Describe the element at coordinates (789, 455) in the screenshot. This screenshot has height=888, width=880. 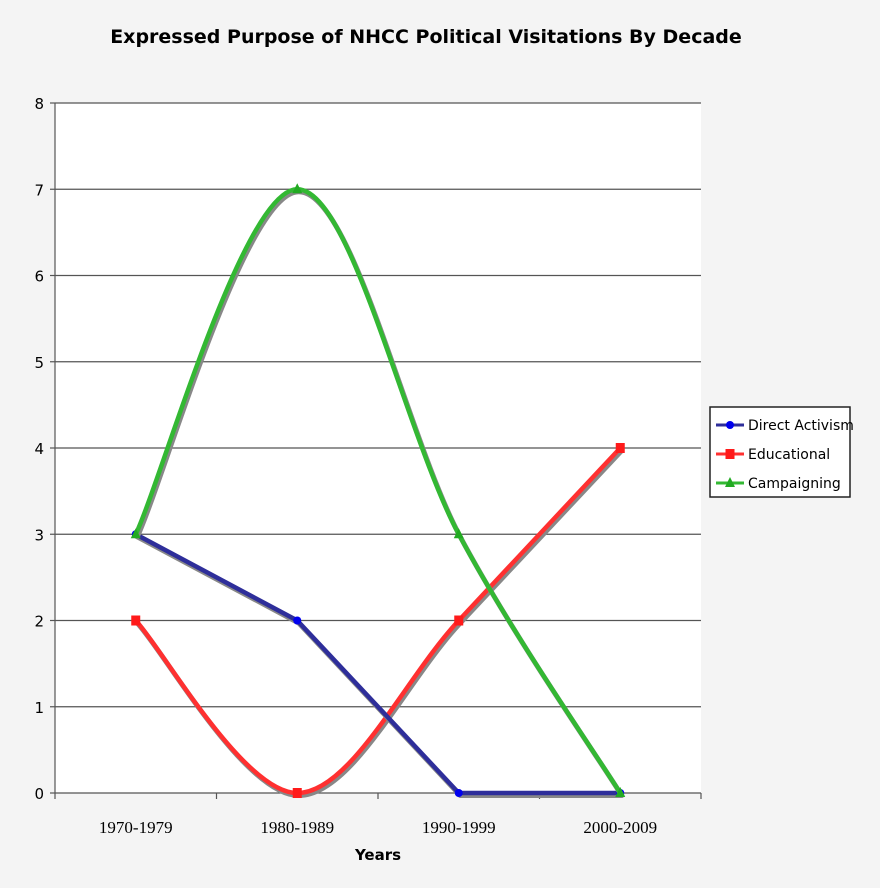
I see `legend-label: Educational` at that location.